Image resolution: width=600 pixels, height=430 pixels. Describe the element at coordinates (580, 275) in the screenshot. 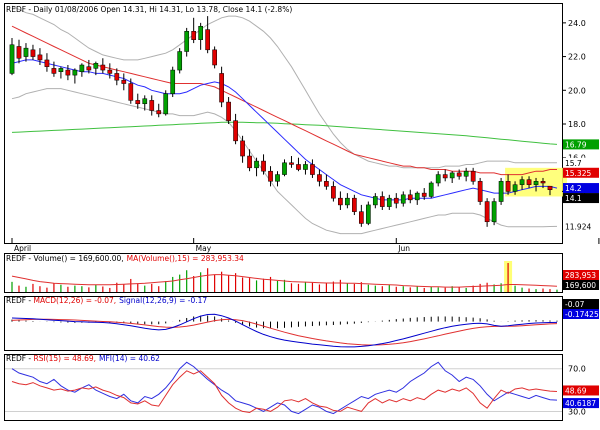

I see `volume-value-badge: 283,953` at that location.